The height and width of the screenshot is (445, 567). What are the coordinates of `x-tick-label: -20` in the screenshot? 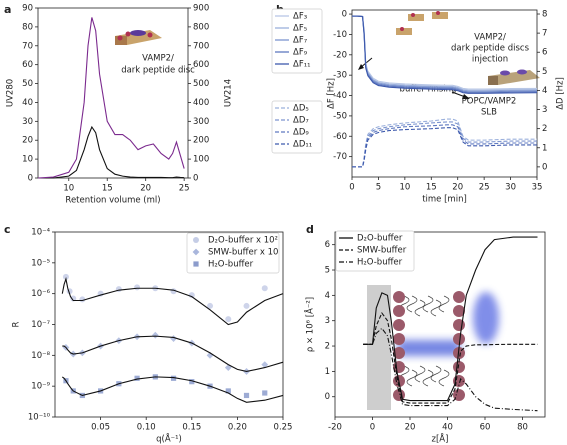 It's located at (335, 428).